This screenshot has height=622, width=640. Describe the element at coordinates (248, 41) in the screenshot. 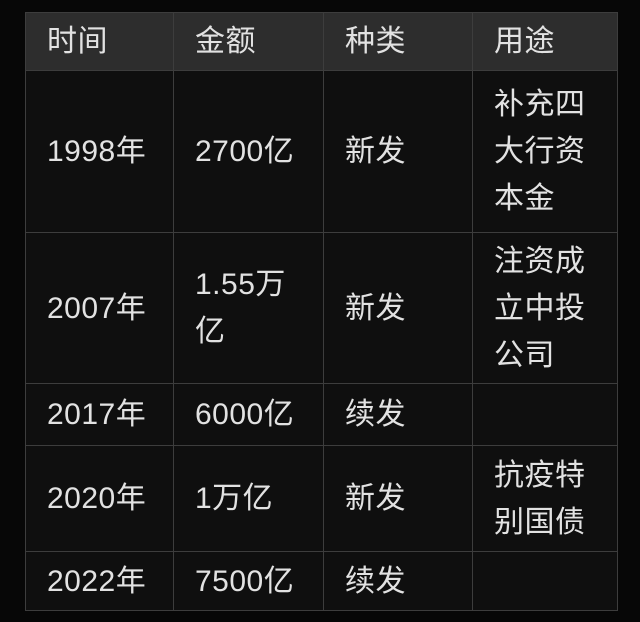

I see `col-header-amount: 金额` at that location.